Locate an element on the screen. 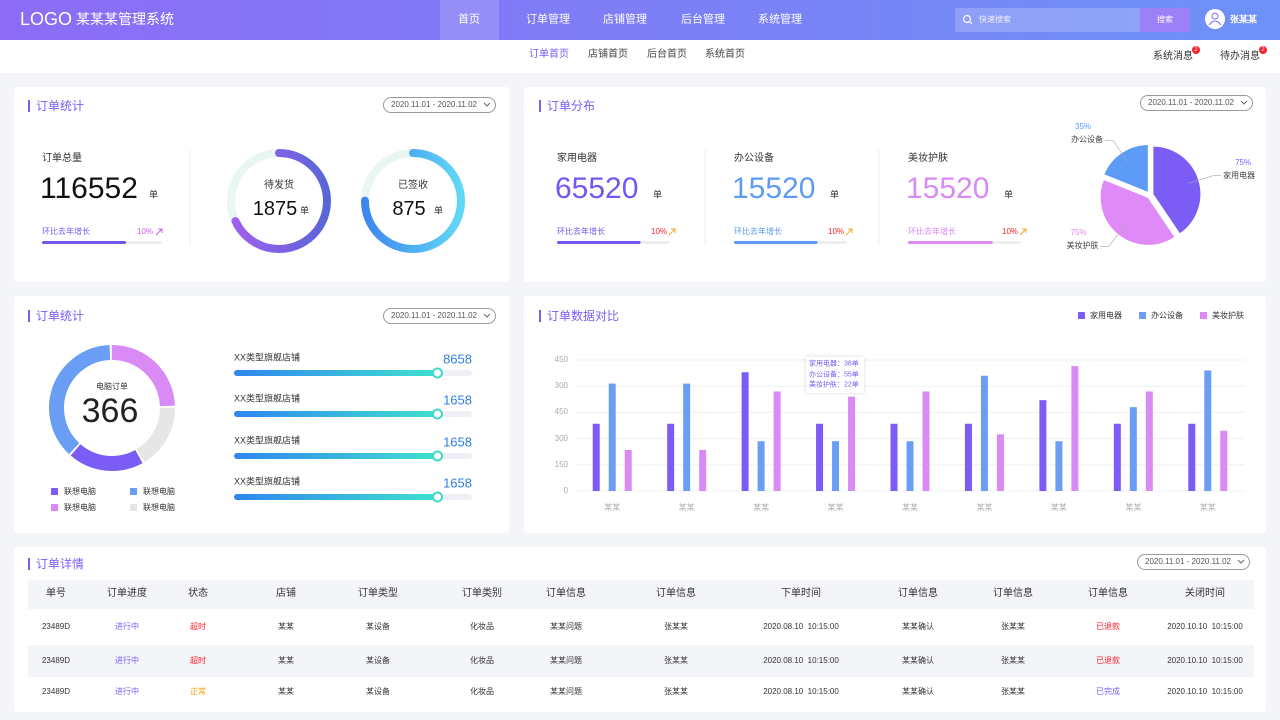 The height and width of the screenshot is (720, 1280). table-row-bg is located at coordinates (641, 661).